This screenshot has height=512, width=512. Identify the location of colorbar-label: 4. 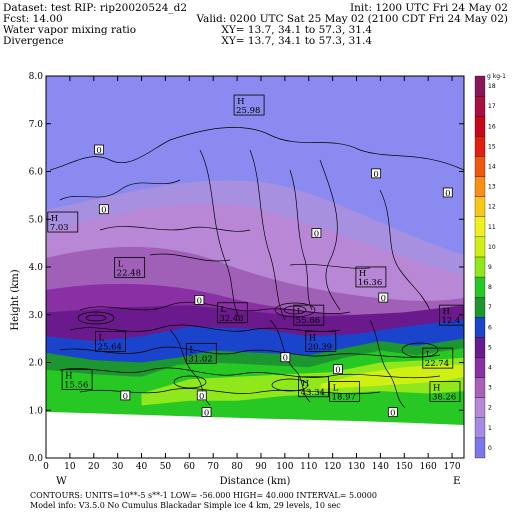
(490, 368).